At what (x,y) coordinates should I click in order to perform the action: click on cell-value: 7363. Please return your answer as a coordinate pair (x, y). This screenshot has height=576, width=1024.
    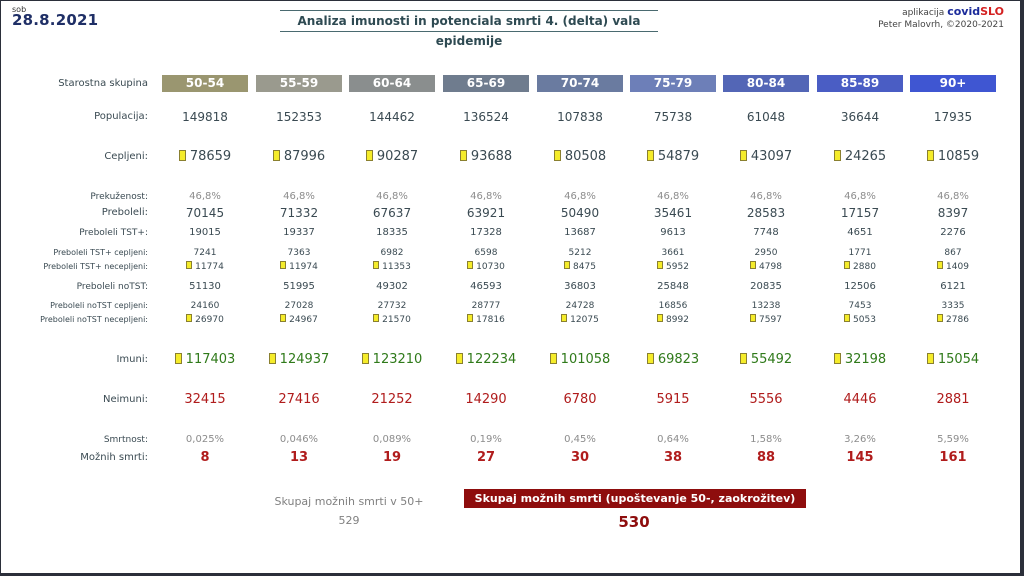
    Looking at the image, I should click on (299, 253).